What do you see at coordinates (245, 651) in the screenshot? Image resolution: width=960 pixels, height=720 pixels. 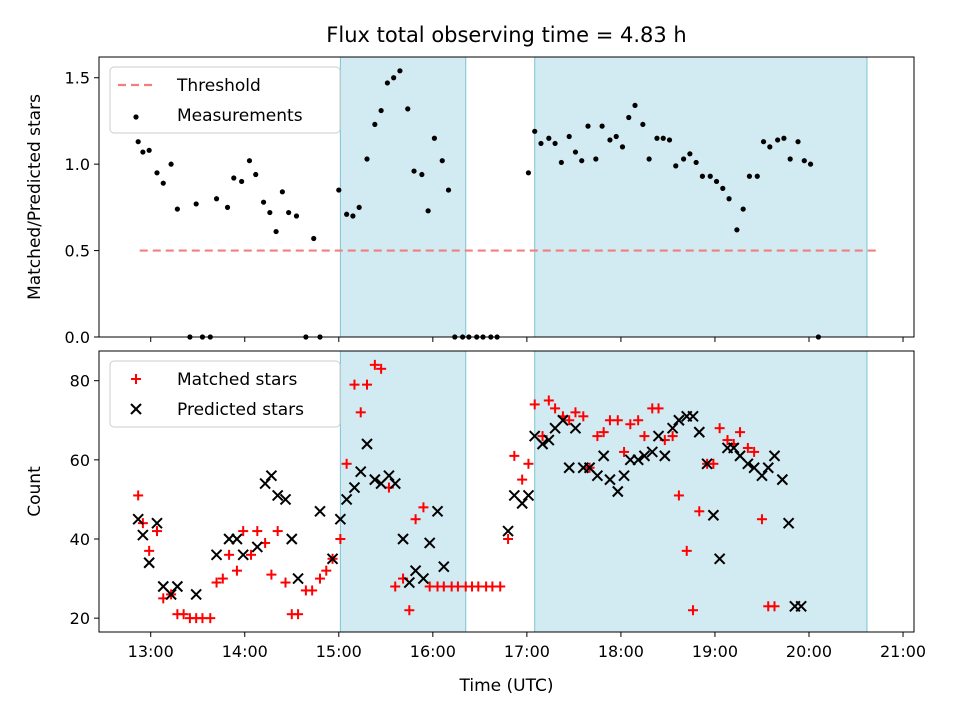 I see `x-tick-label: 14:00` at bounding box center [245, 651].